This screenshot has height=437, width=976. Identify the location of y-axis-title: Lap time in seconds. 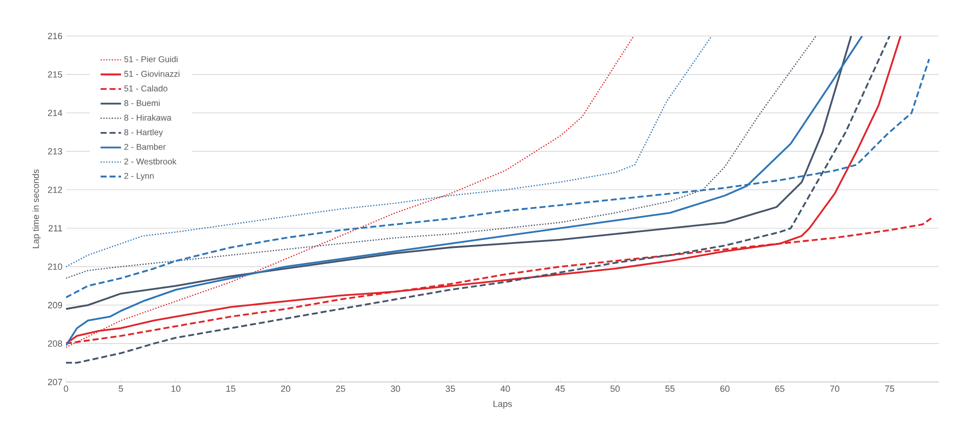
(36, 208).